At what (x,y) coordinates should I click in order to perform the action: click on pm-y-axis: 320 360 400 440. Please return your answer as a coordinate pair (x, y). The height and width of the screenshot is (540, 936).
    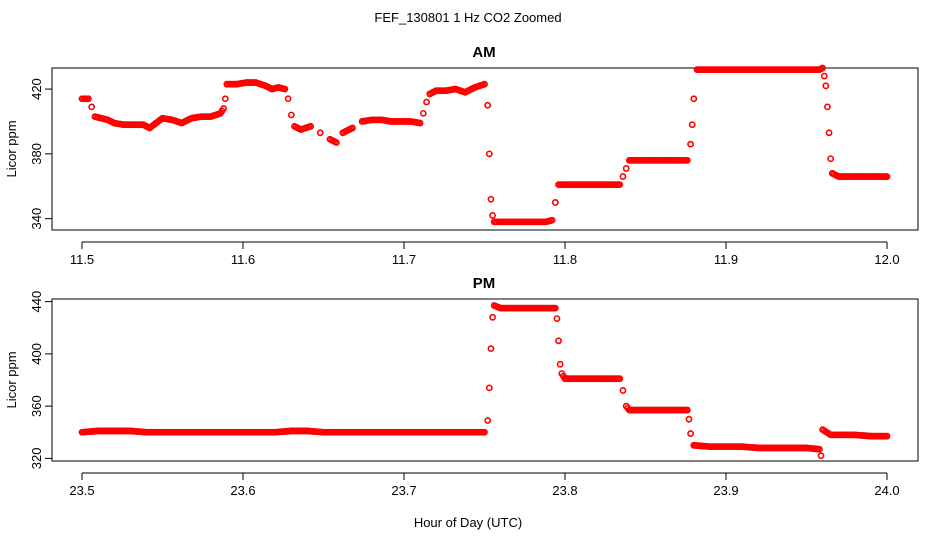
    Looking at the image, I should click on (41, 380).